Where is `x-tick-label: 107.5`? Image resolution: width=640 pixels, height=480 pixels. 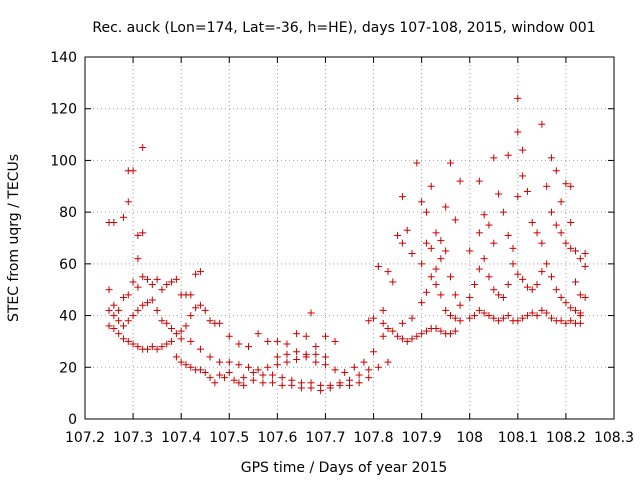
x-tick-label: 107.5 is located at coordinates (229, 438).